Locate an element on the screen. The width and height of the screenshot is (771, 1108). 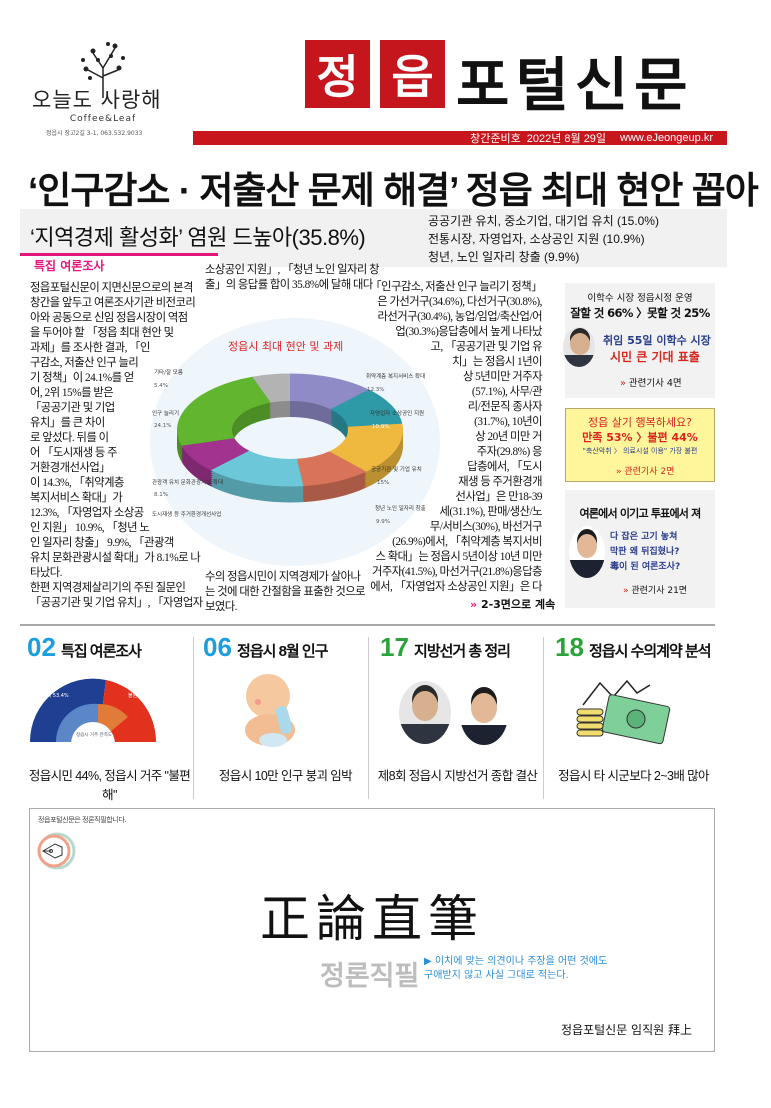
article-line: 스 확대」는 정읍시 5년이상 10년 미만 is located at coordinates (459, 557).